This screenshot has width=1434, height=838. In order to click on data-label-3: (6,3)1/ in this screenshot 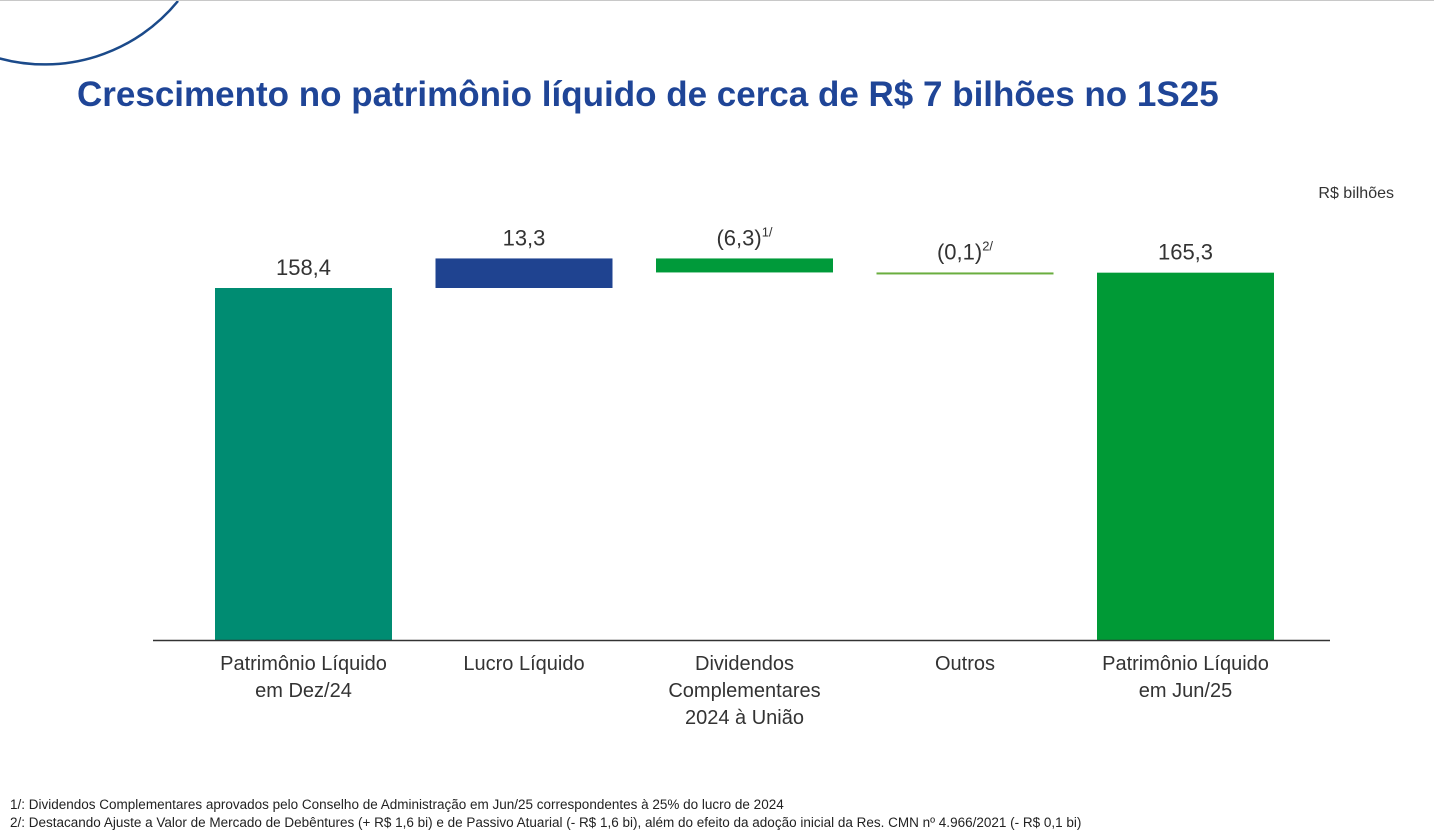, I will do `click(744, 237)`.